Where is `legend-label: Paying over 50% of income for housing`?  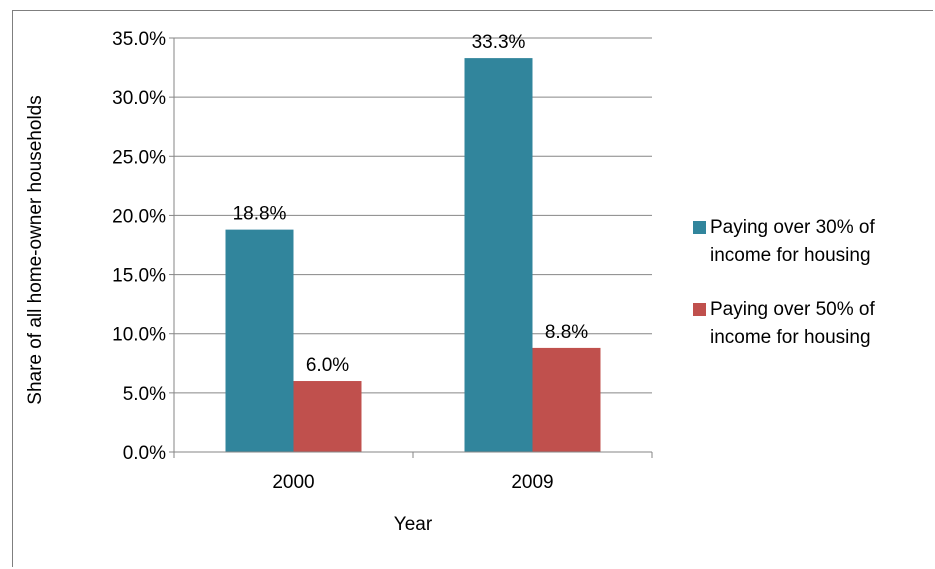 legend-label: Paying over 50% of income for housing is located at coordinates (792, 323).